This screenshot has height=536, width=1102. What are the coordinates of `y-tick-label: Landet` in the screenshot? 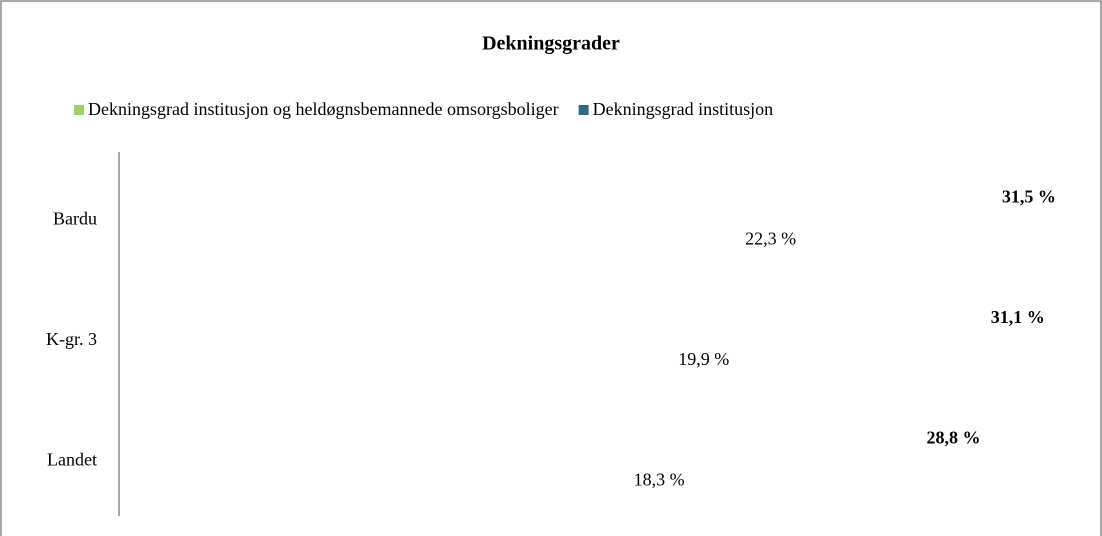 It's located at (72, 459).